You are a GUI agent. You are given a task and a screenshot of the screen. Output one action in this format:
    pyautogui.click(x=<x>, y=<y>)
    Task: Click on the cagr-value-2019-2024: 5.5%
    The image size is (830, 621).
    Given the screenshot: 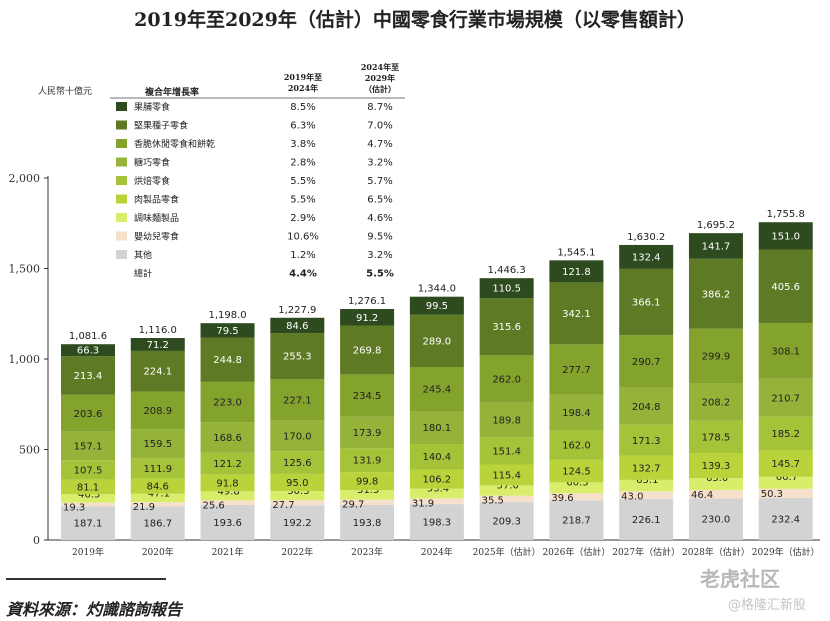 What is the action you would take?
    pyautogui.click(x=302, y=181)
    